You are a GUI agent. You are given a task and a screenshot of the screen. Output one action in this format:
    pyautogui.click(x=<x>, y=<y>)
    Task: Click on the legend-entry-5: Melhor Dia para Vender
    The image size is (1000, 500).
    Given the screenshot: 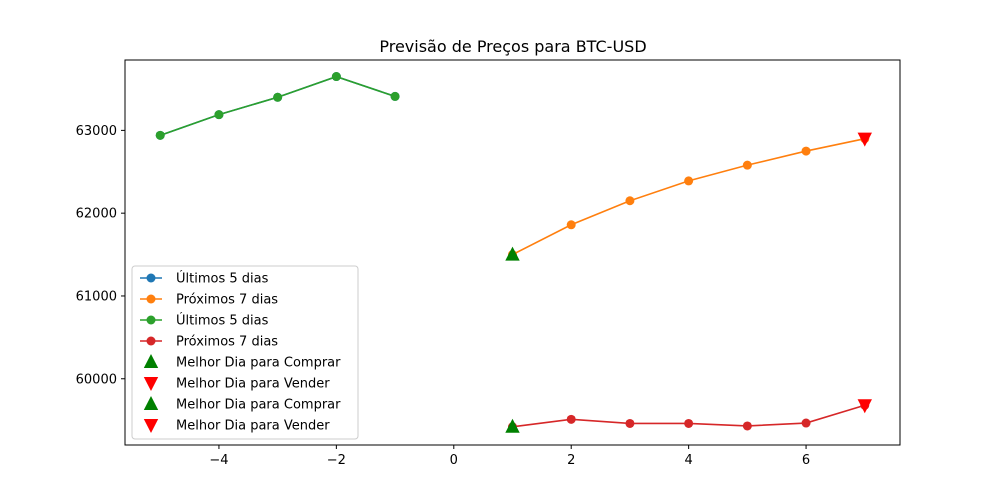 What is the action you would take?
    pyautogui.click(x=236, y=384)
    